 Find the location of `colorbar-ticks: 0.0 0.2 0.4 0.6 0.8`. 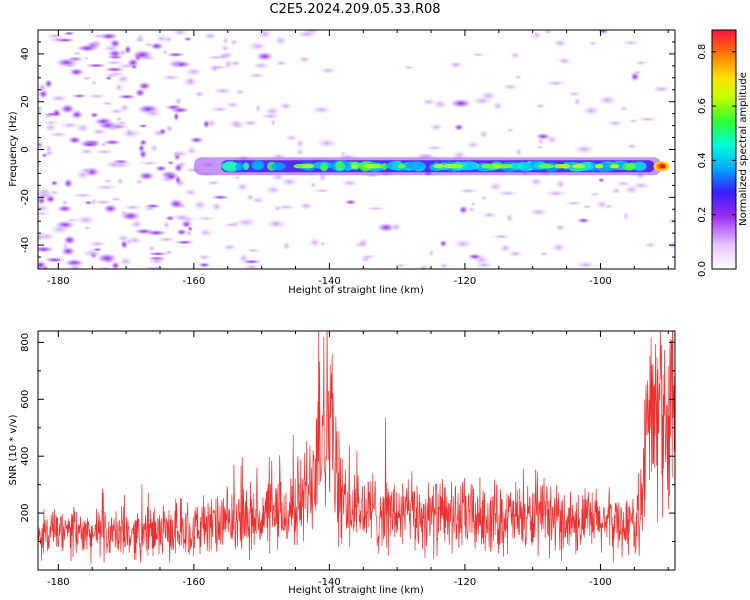

colorbar-ticks: 0.0 0.2 0.4 0.6 0.8 is located at coordinates (716, 160).